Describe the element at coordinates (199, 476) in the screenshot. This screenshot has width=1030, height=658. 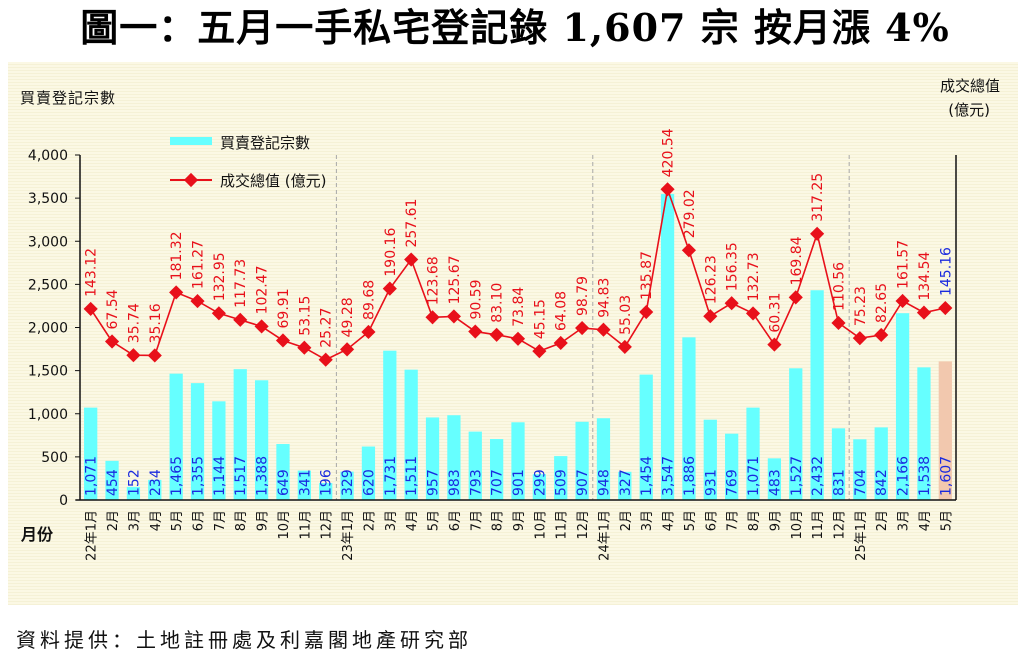
I see `bar-value-label: 1,355` at that location.